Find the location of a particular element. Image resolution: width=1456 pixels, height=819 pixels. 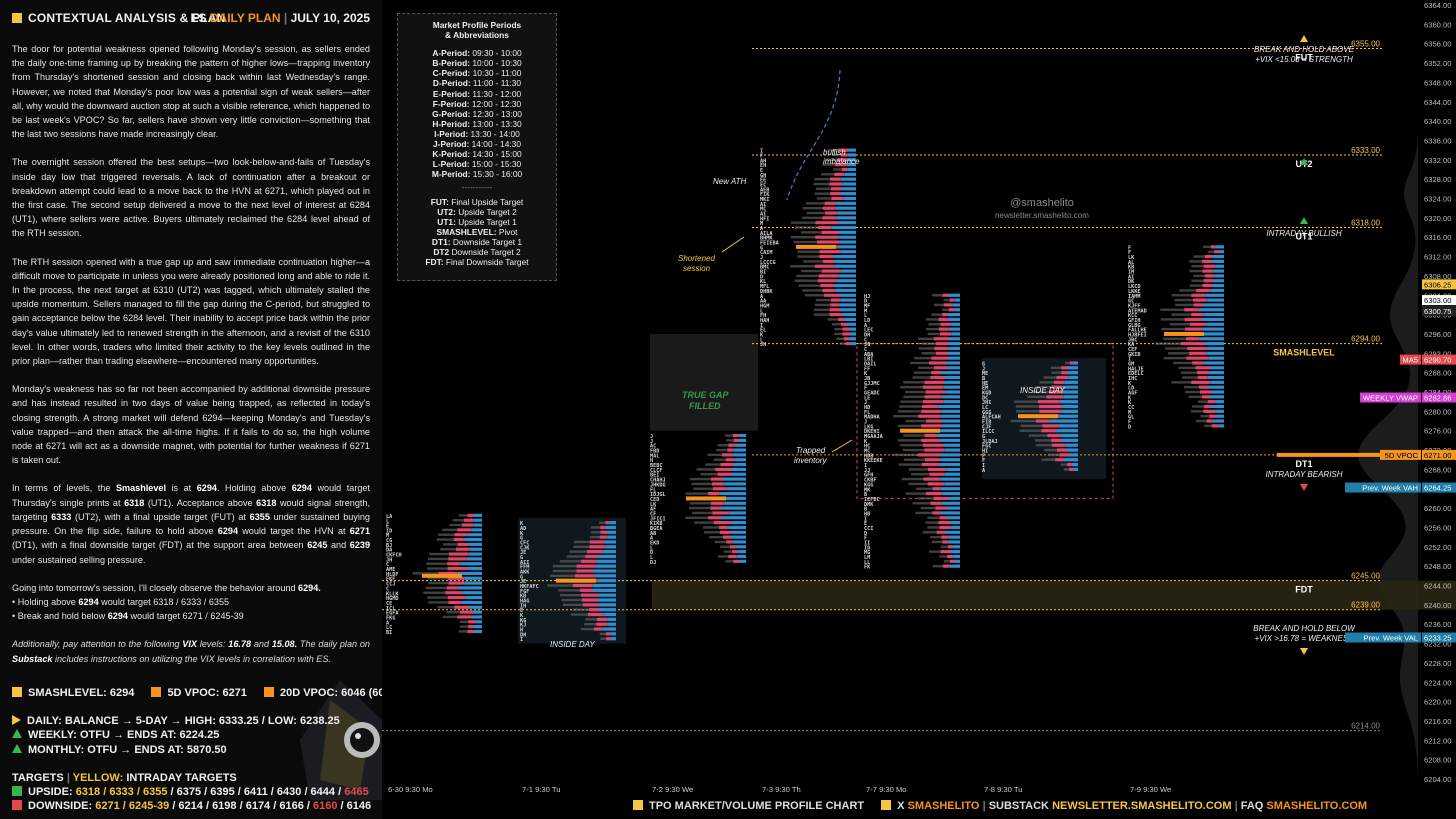

lp-text: (UT1). Acceptance above is located at coordinates (200, 502).